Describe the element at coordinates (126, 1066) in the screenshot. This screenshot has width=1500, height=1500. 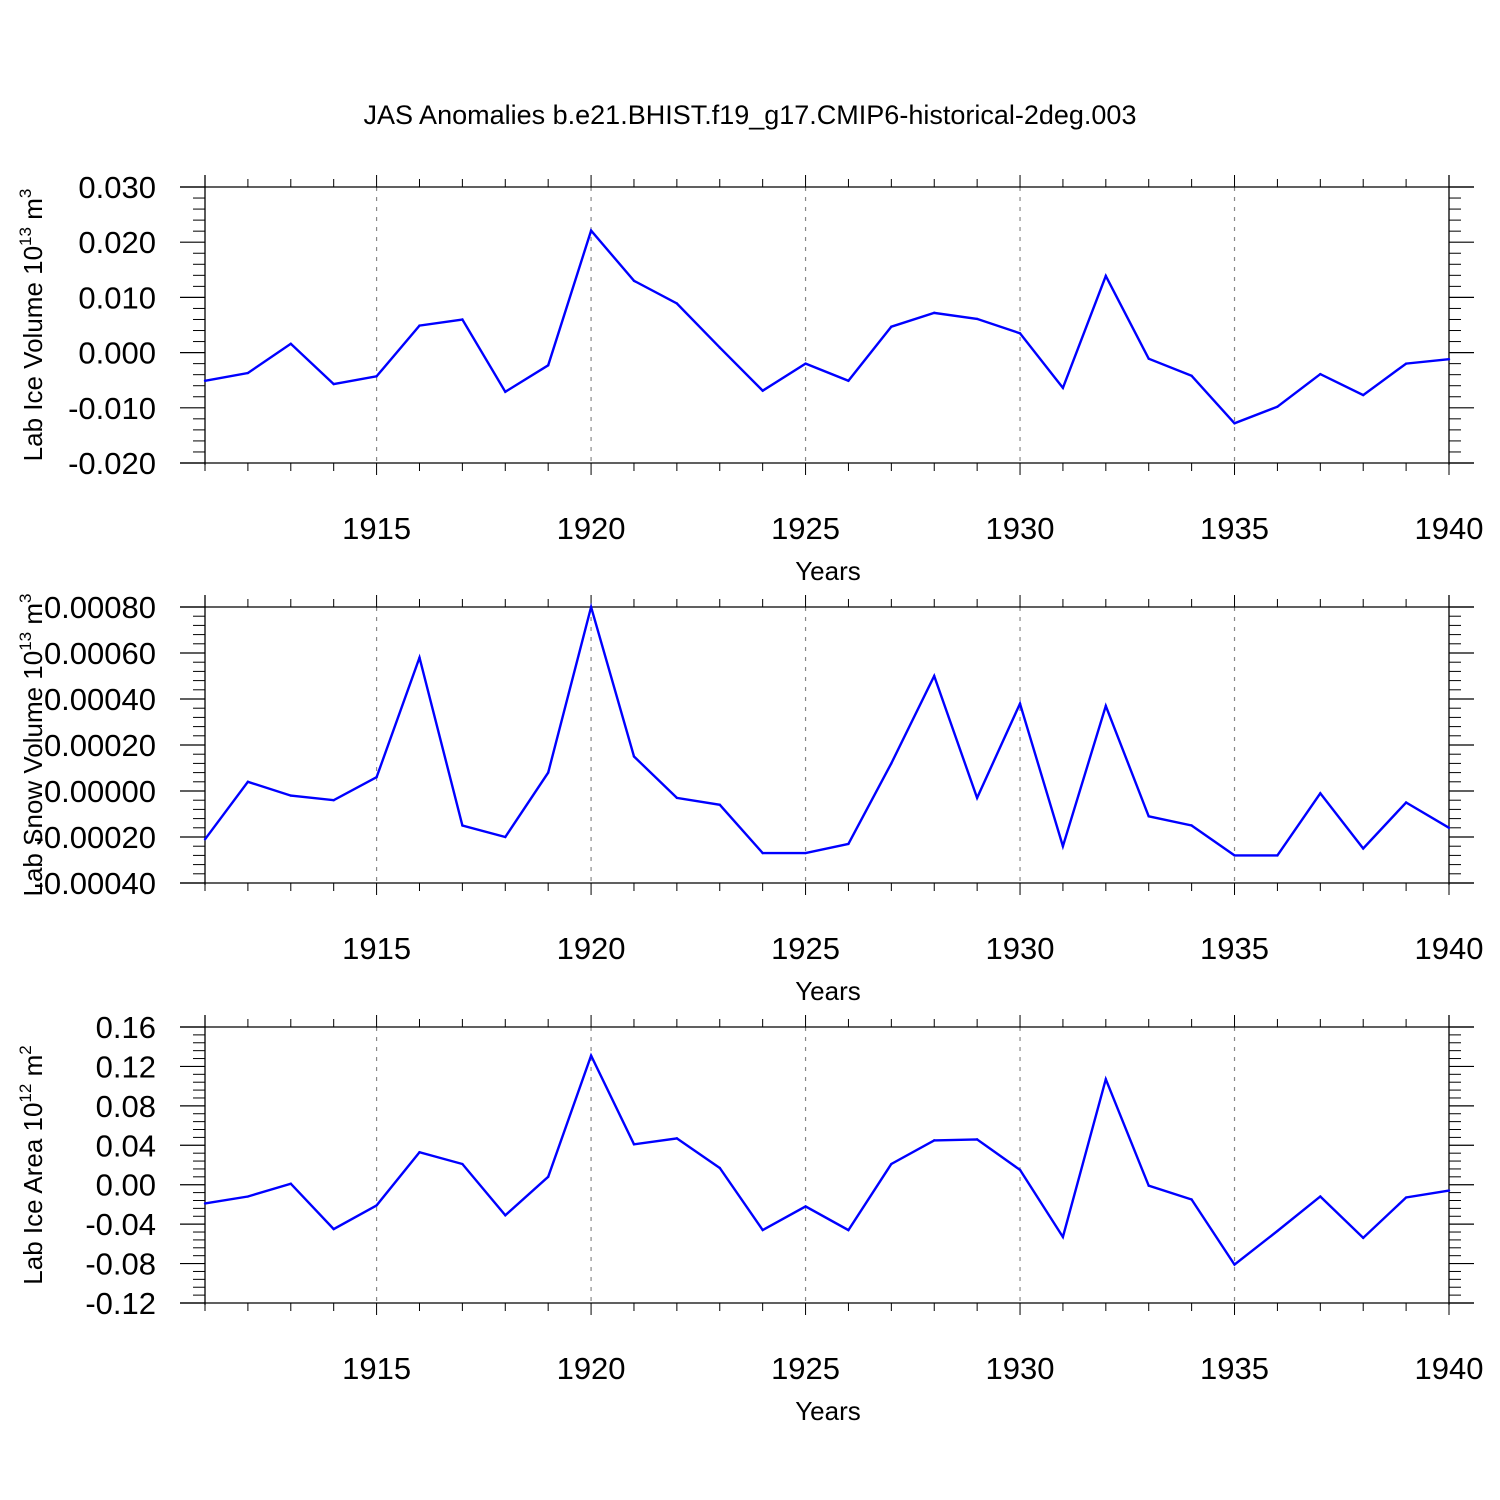
I see `y-tick-label: 0.12` at that location.